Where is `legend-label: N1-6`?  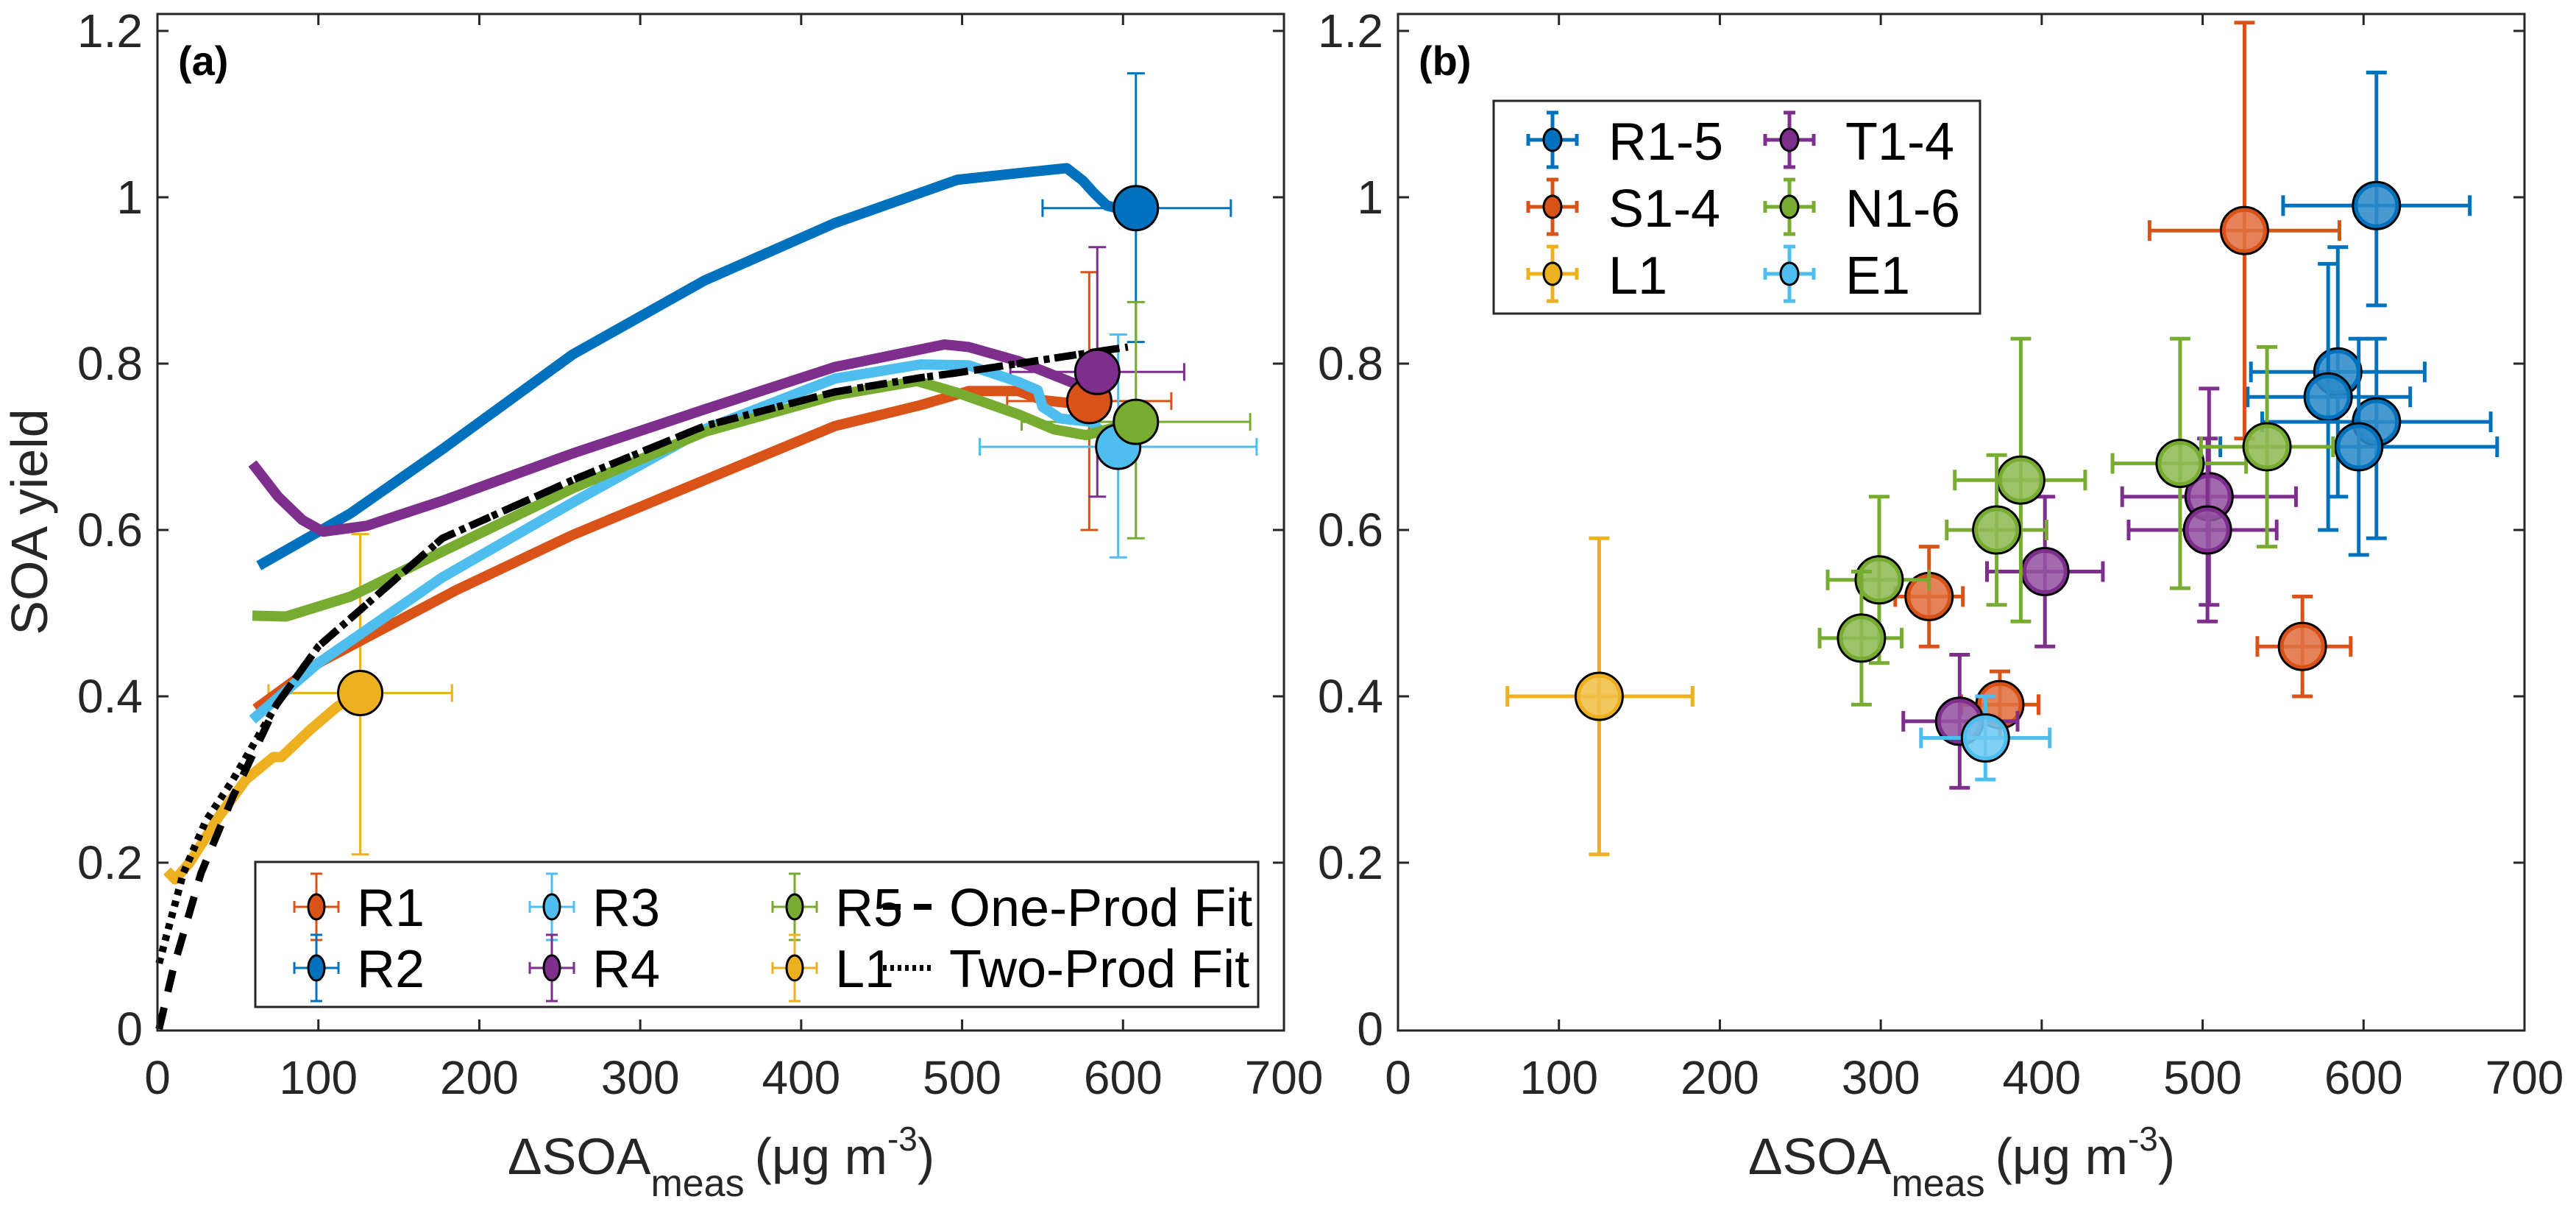 legend-label: N1-6 is located at coordinates (1902, 209).